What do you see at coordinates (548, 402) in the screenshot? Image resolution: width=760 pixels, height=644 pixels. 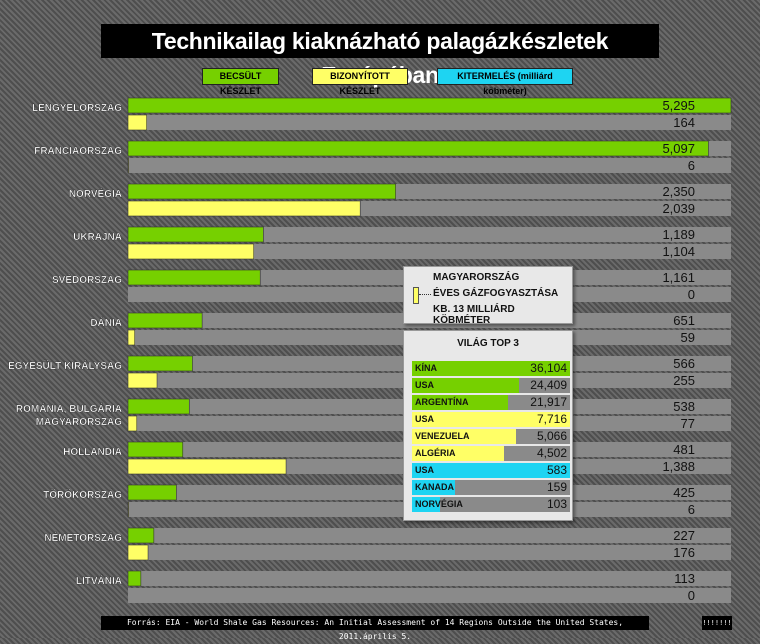 I see `top3-value-label: 21,917` at bounding box center [548, 402].